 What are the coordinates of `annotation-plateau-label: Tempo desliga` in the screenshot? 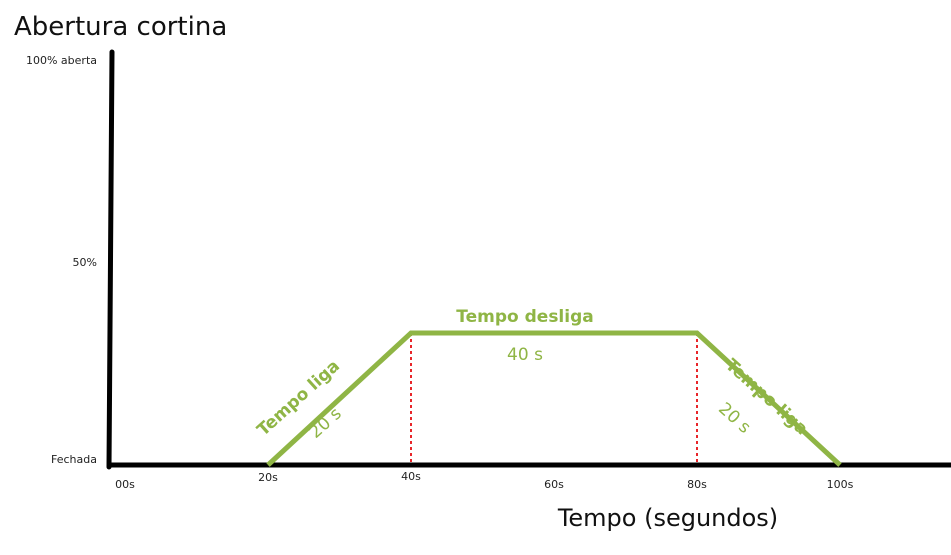 It's located at (524, 317).